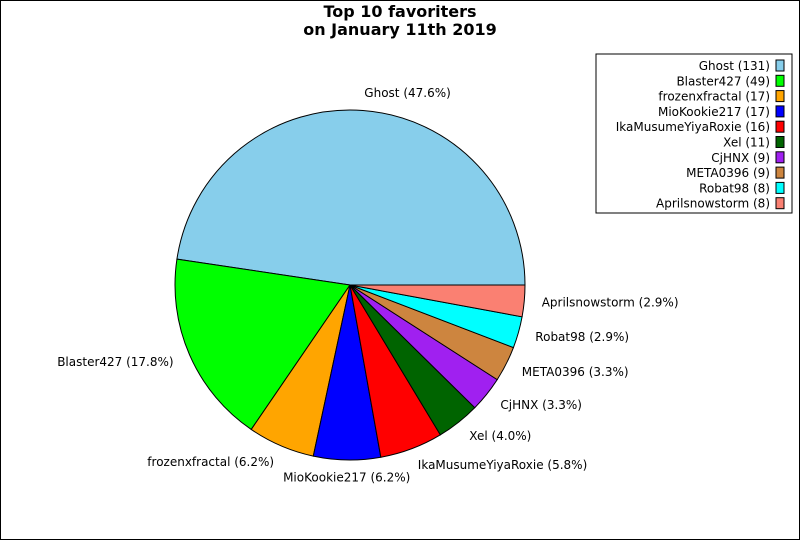  What do you see at coordinates (780, 203) in the screenshot?
I see `legend-swatch-aprilsnowstorm` at bounding box center [780, 203].